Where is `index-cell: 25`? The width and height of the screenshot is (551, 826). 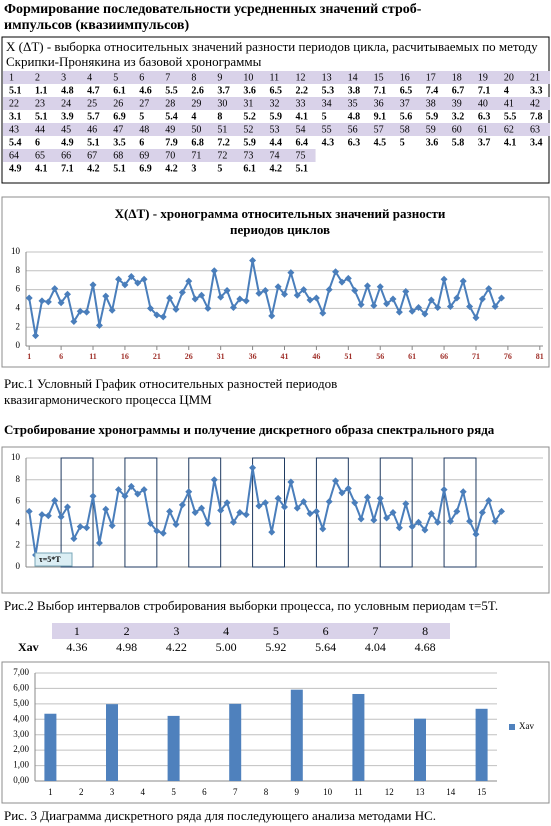 index-cell: 25 is located at coordinates (92, 103).